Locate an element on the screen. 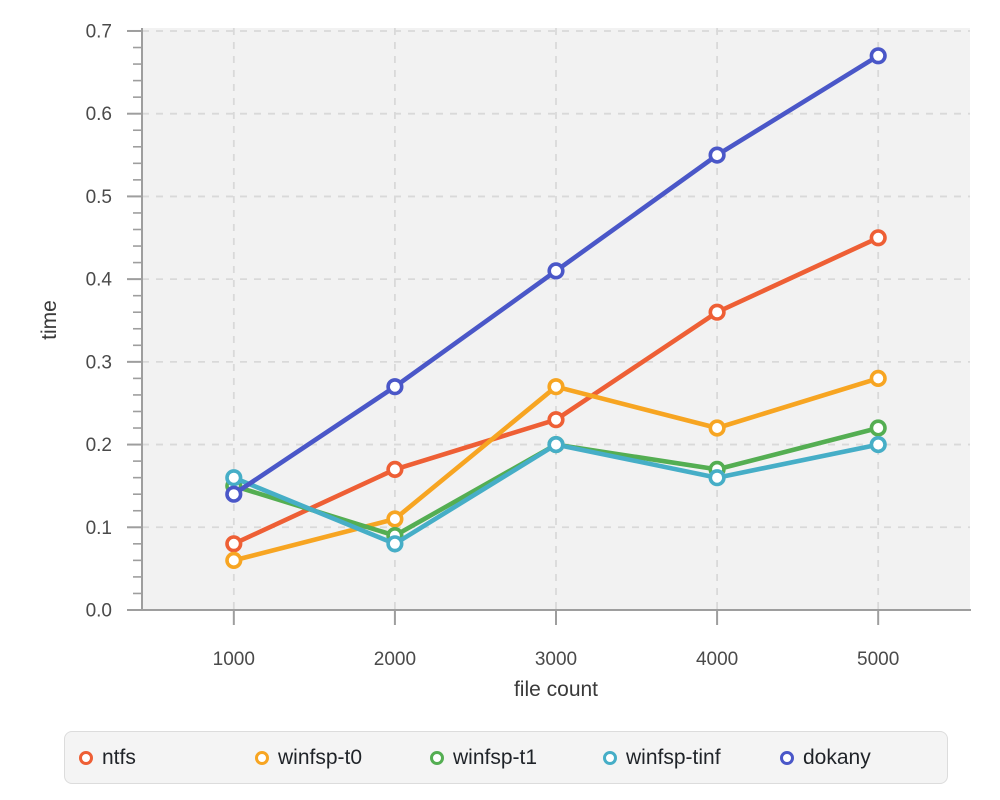  legend-label: winfsp-tinf is located at coordinates (673, 757).